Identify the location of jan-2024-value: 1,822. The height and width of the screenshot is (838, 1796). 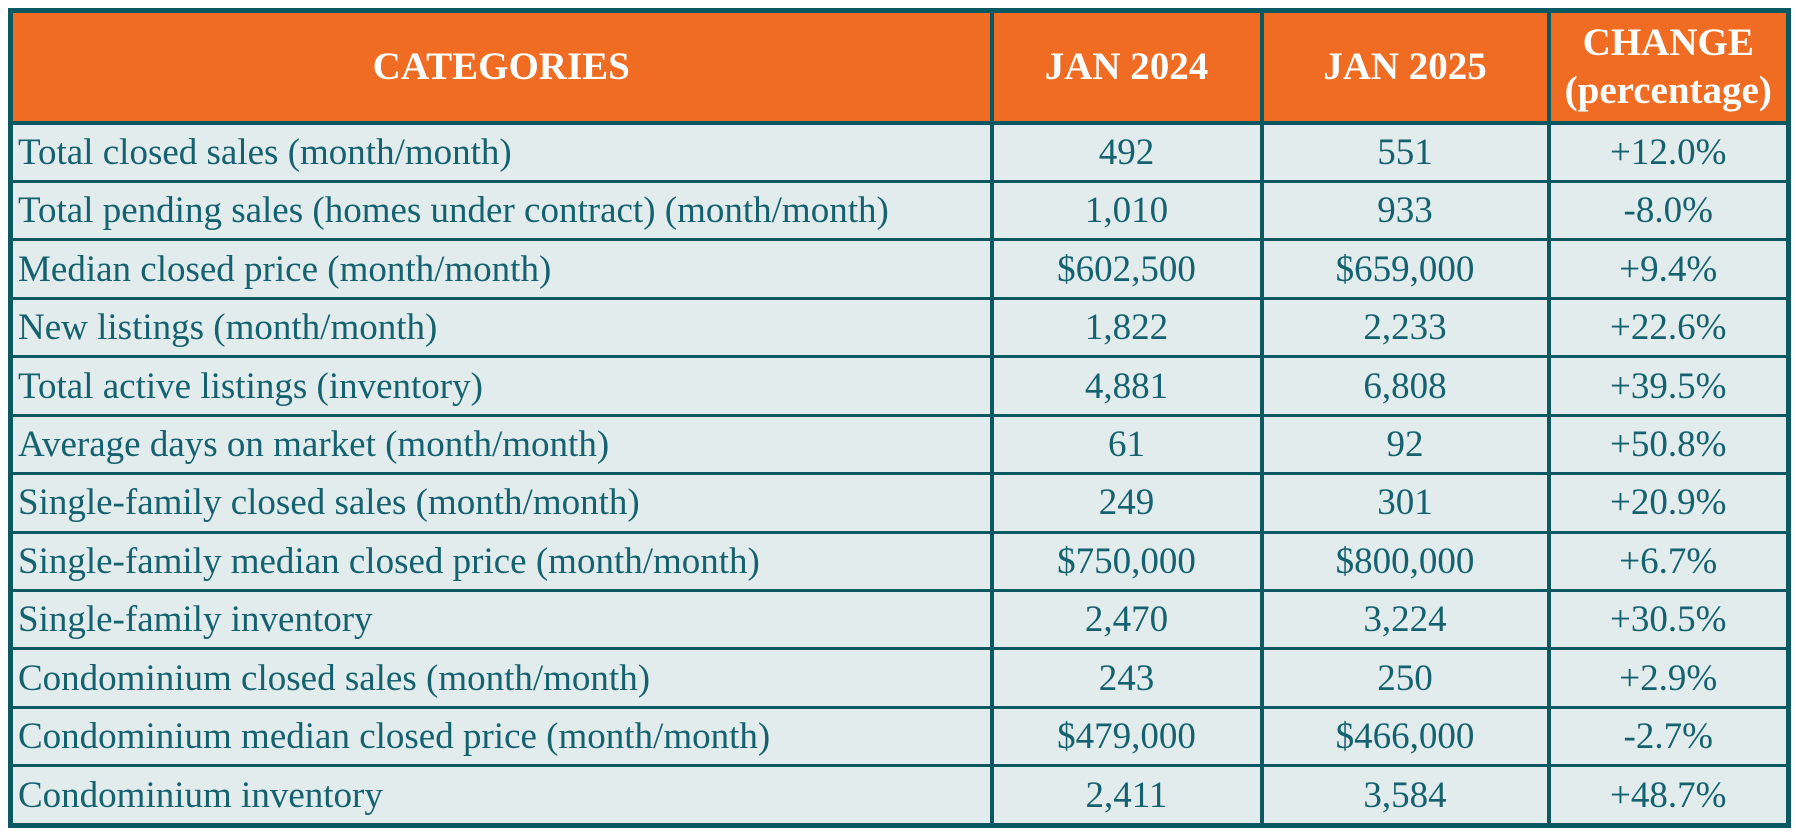
(1126, 327).